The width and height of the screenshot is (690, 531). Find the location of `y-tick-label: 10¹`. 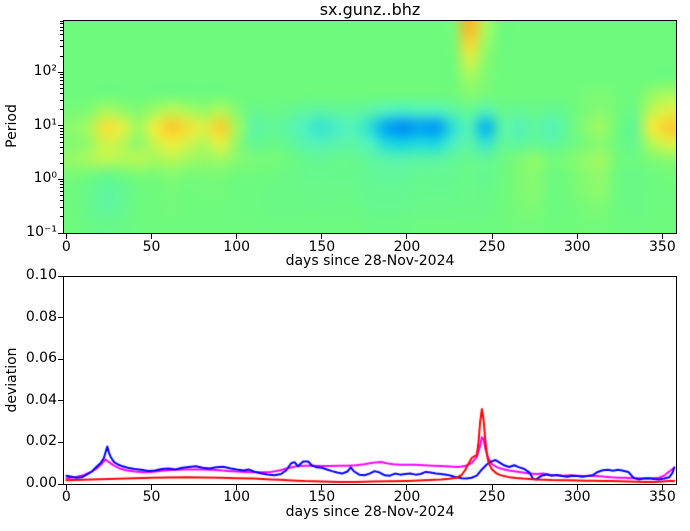

y-tick-label: 10¹ is located at coordinates (45, 124).